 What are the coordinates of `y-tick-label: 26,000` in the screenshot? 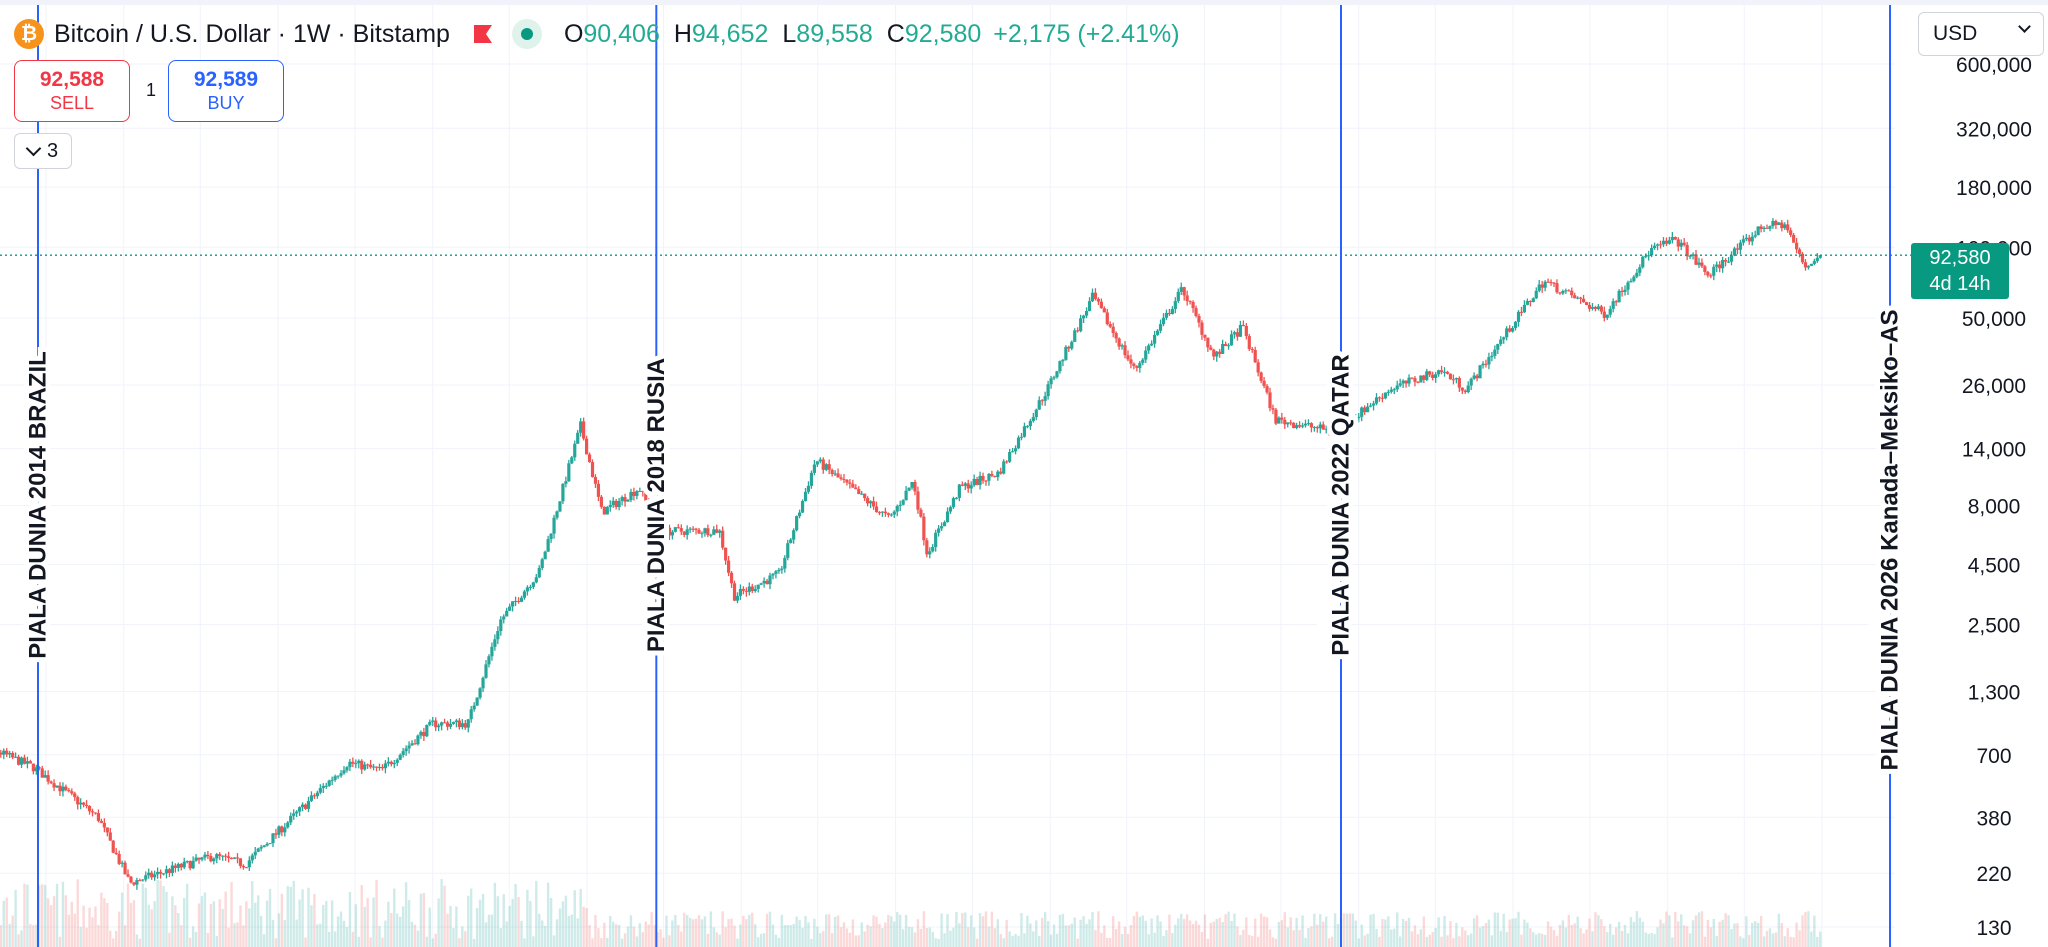 It's located at (1994, 386).